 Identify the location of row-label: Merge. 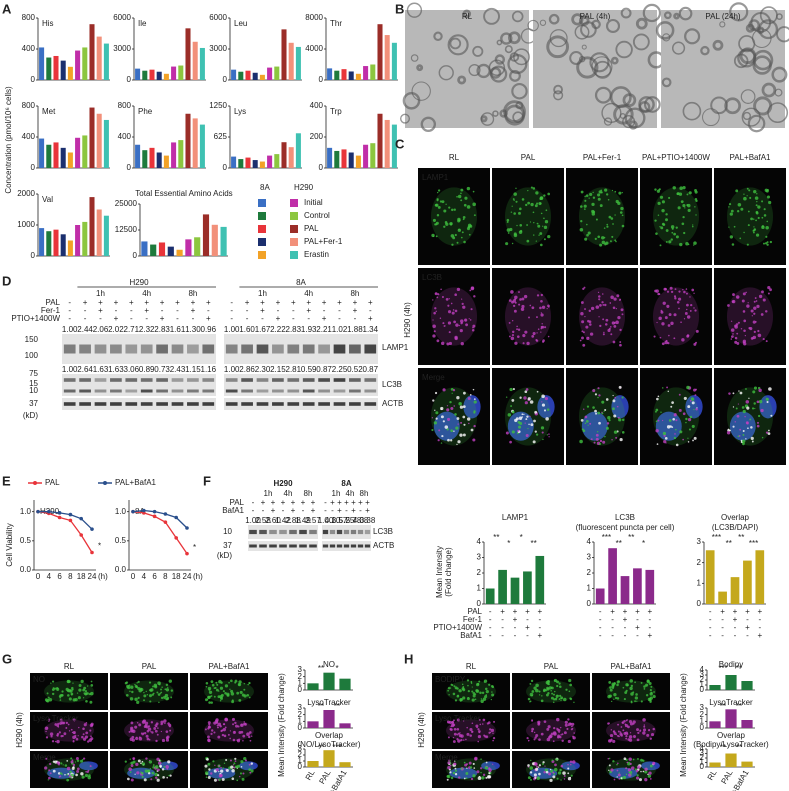
(44, 757).